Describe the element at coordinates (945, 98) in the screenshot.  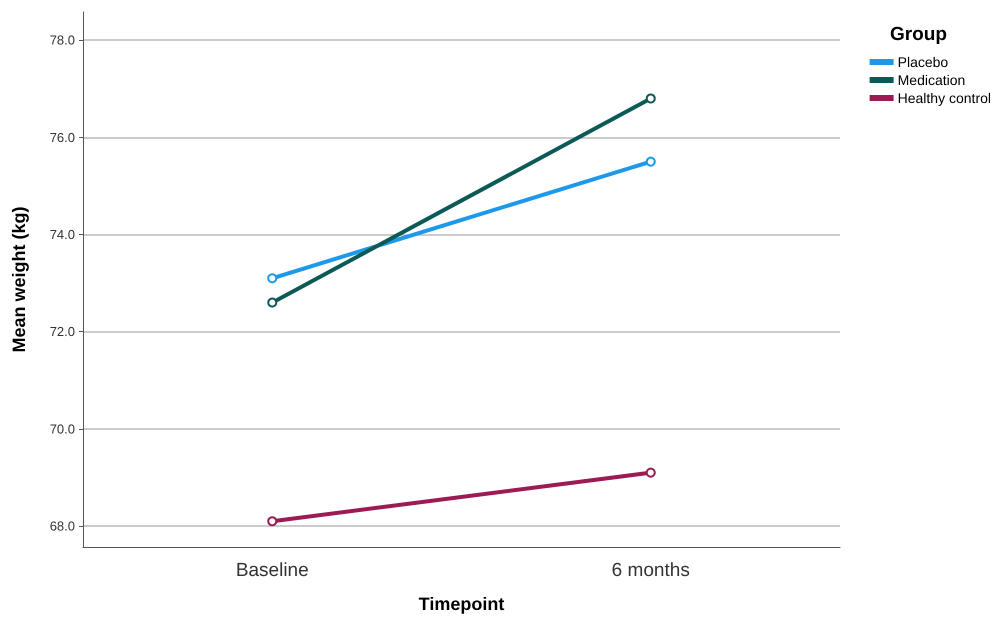
I see `legend-label: Healthy control` at that location.